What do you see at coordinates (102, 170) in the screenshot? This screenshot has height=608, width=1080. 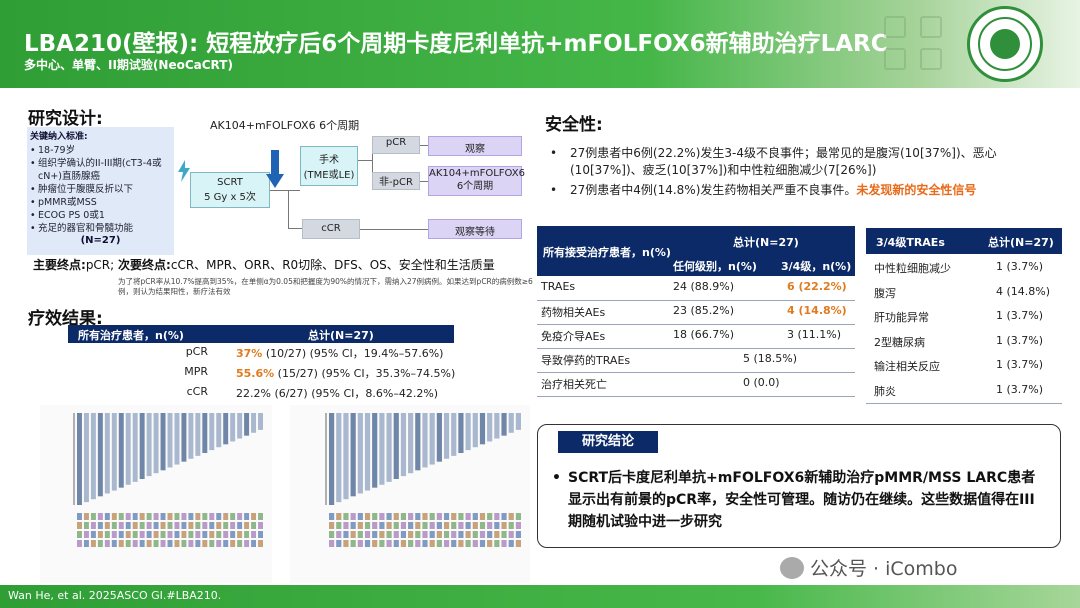 I see `inclusion-item: 组织学确认的II-III期(cT3-4或cN+)直肠腺癌` at bounding box center [102, 170].